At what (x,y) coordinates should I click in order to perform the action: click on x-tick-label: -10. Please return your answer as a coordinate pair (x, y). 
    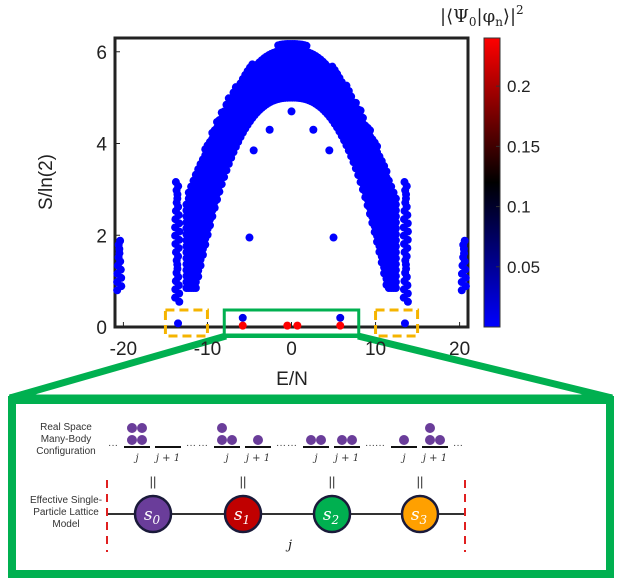
    Looking at the image, I should click on (207, 349).